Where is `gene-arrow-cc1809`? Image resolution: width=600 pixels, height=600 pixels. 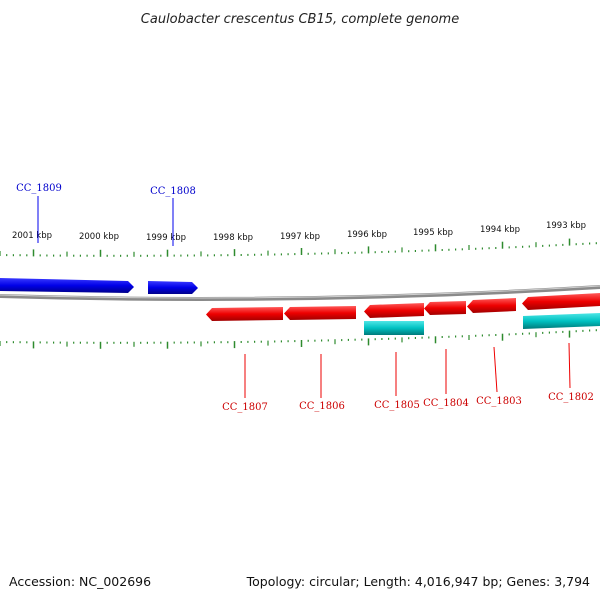 gene-arrow-cc1809 is located at coordinates (67, 285).